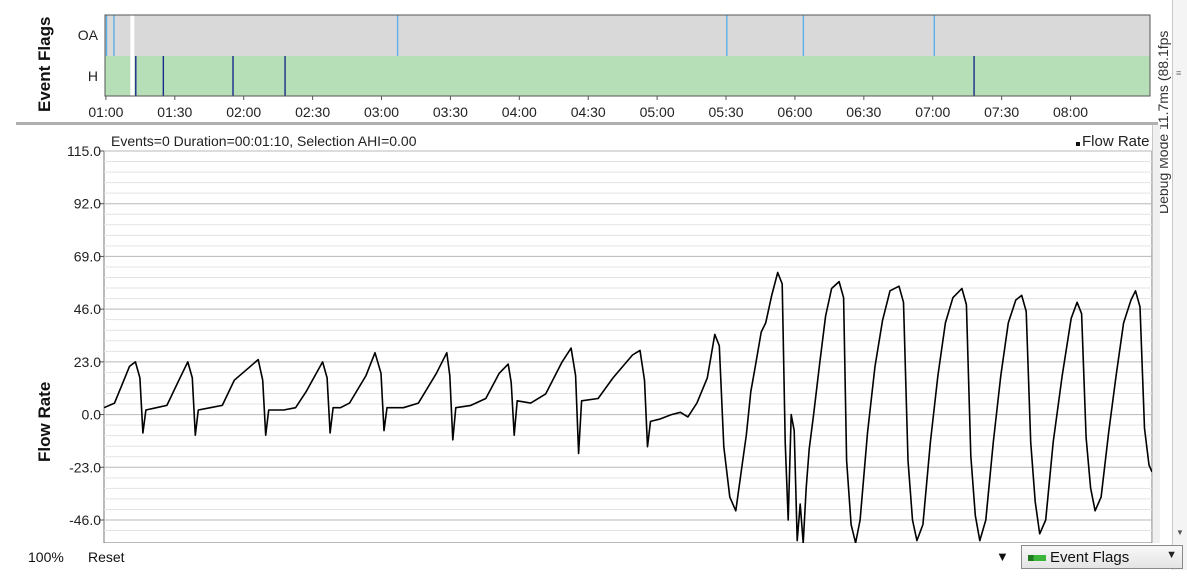 The image size is (1187, 576). What do you see at coordinates (1090, 557) in the screenshot?
I see `dropdown-label: Event Flags` at bounding box center [1090, 557].